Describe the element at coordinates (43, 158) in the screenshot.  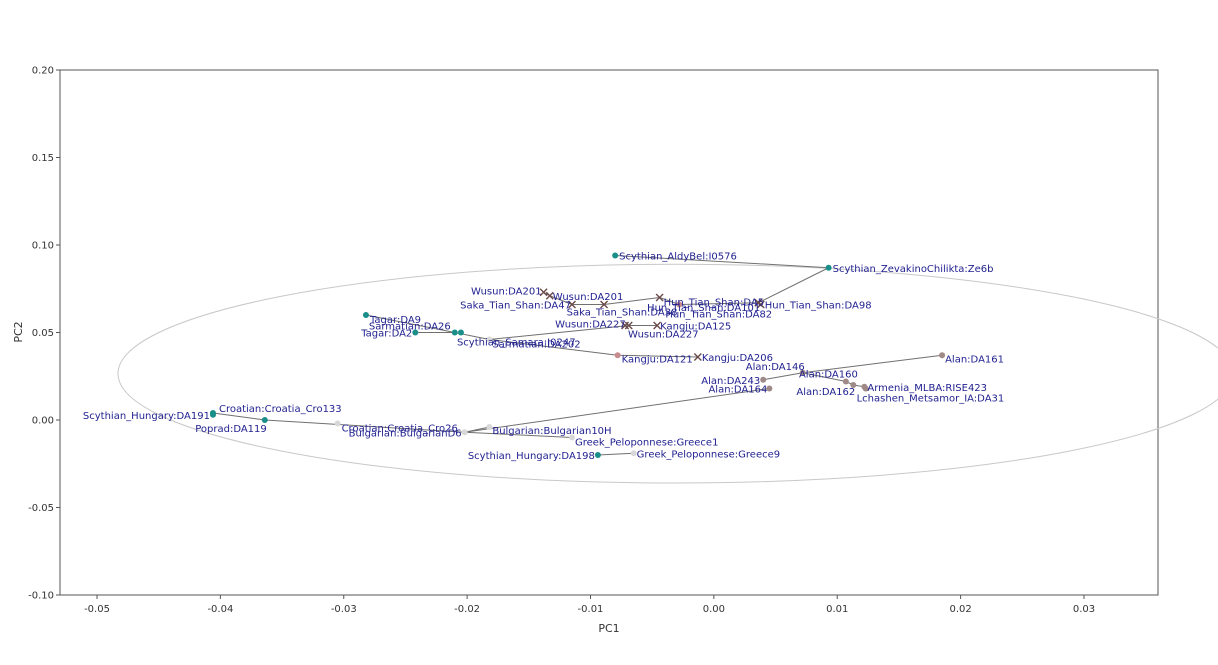
I see `y-tick-label: 0.15` at that location.